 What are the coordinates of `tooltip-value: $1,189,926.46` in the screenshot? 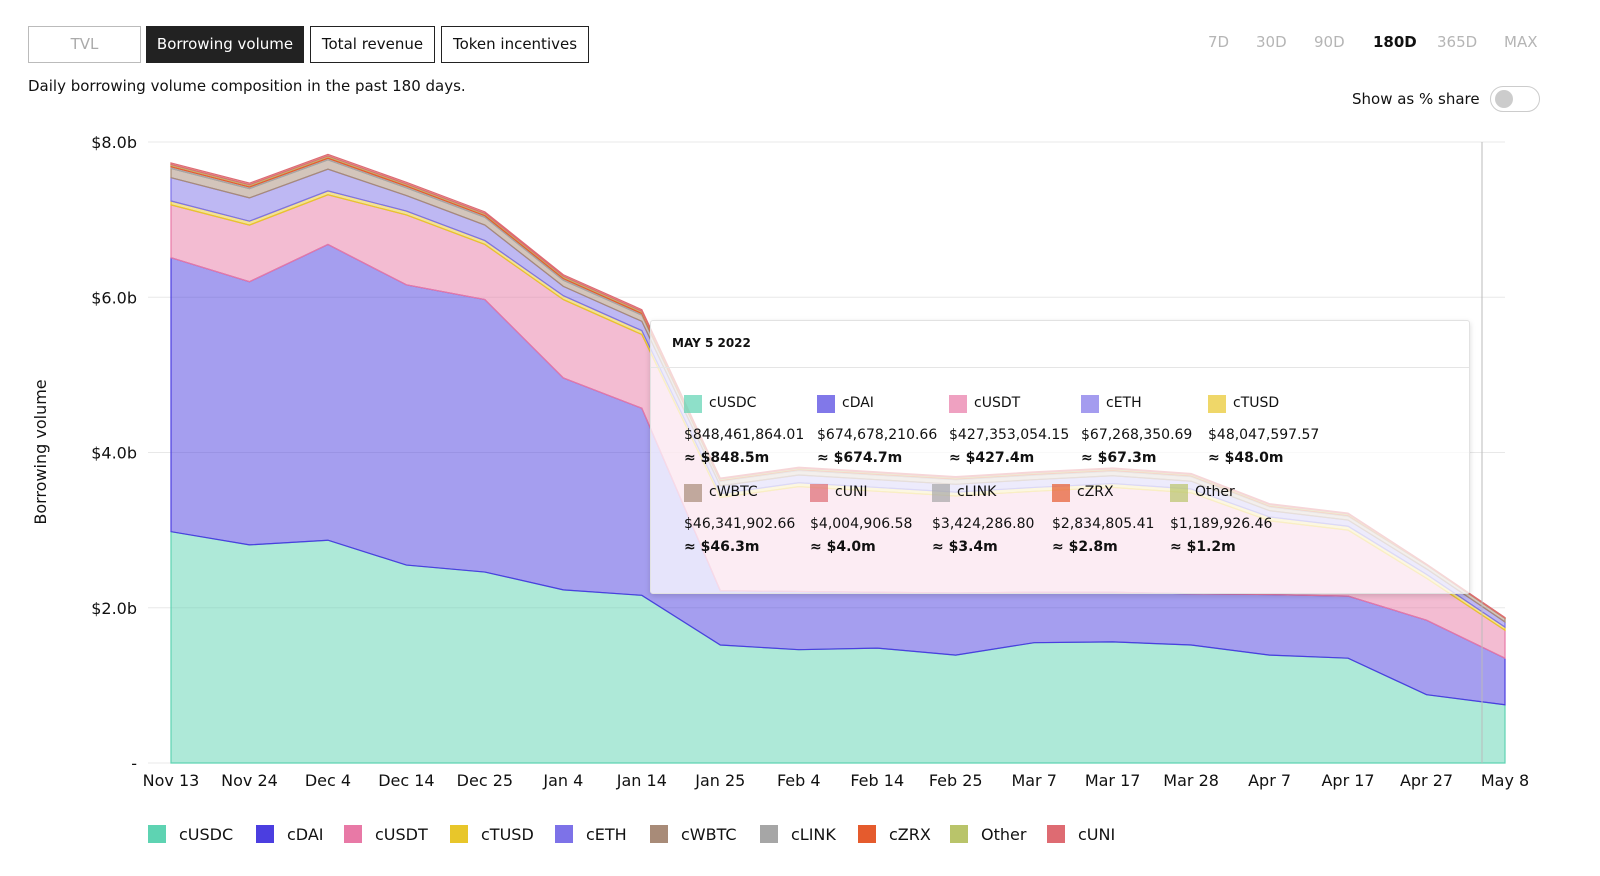 It's located at (1221, 524).